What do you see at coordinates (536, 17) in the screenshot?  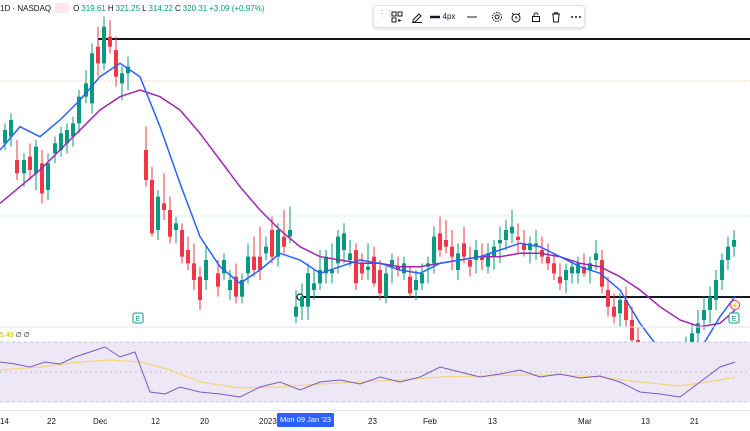 I see `lock-icon` at bounding box center [536, 17].